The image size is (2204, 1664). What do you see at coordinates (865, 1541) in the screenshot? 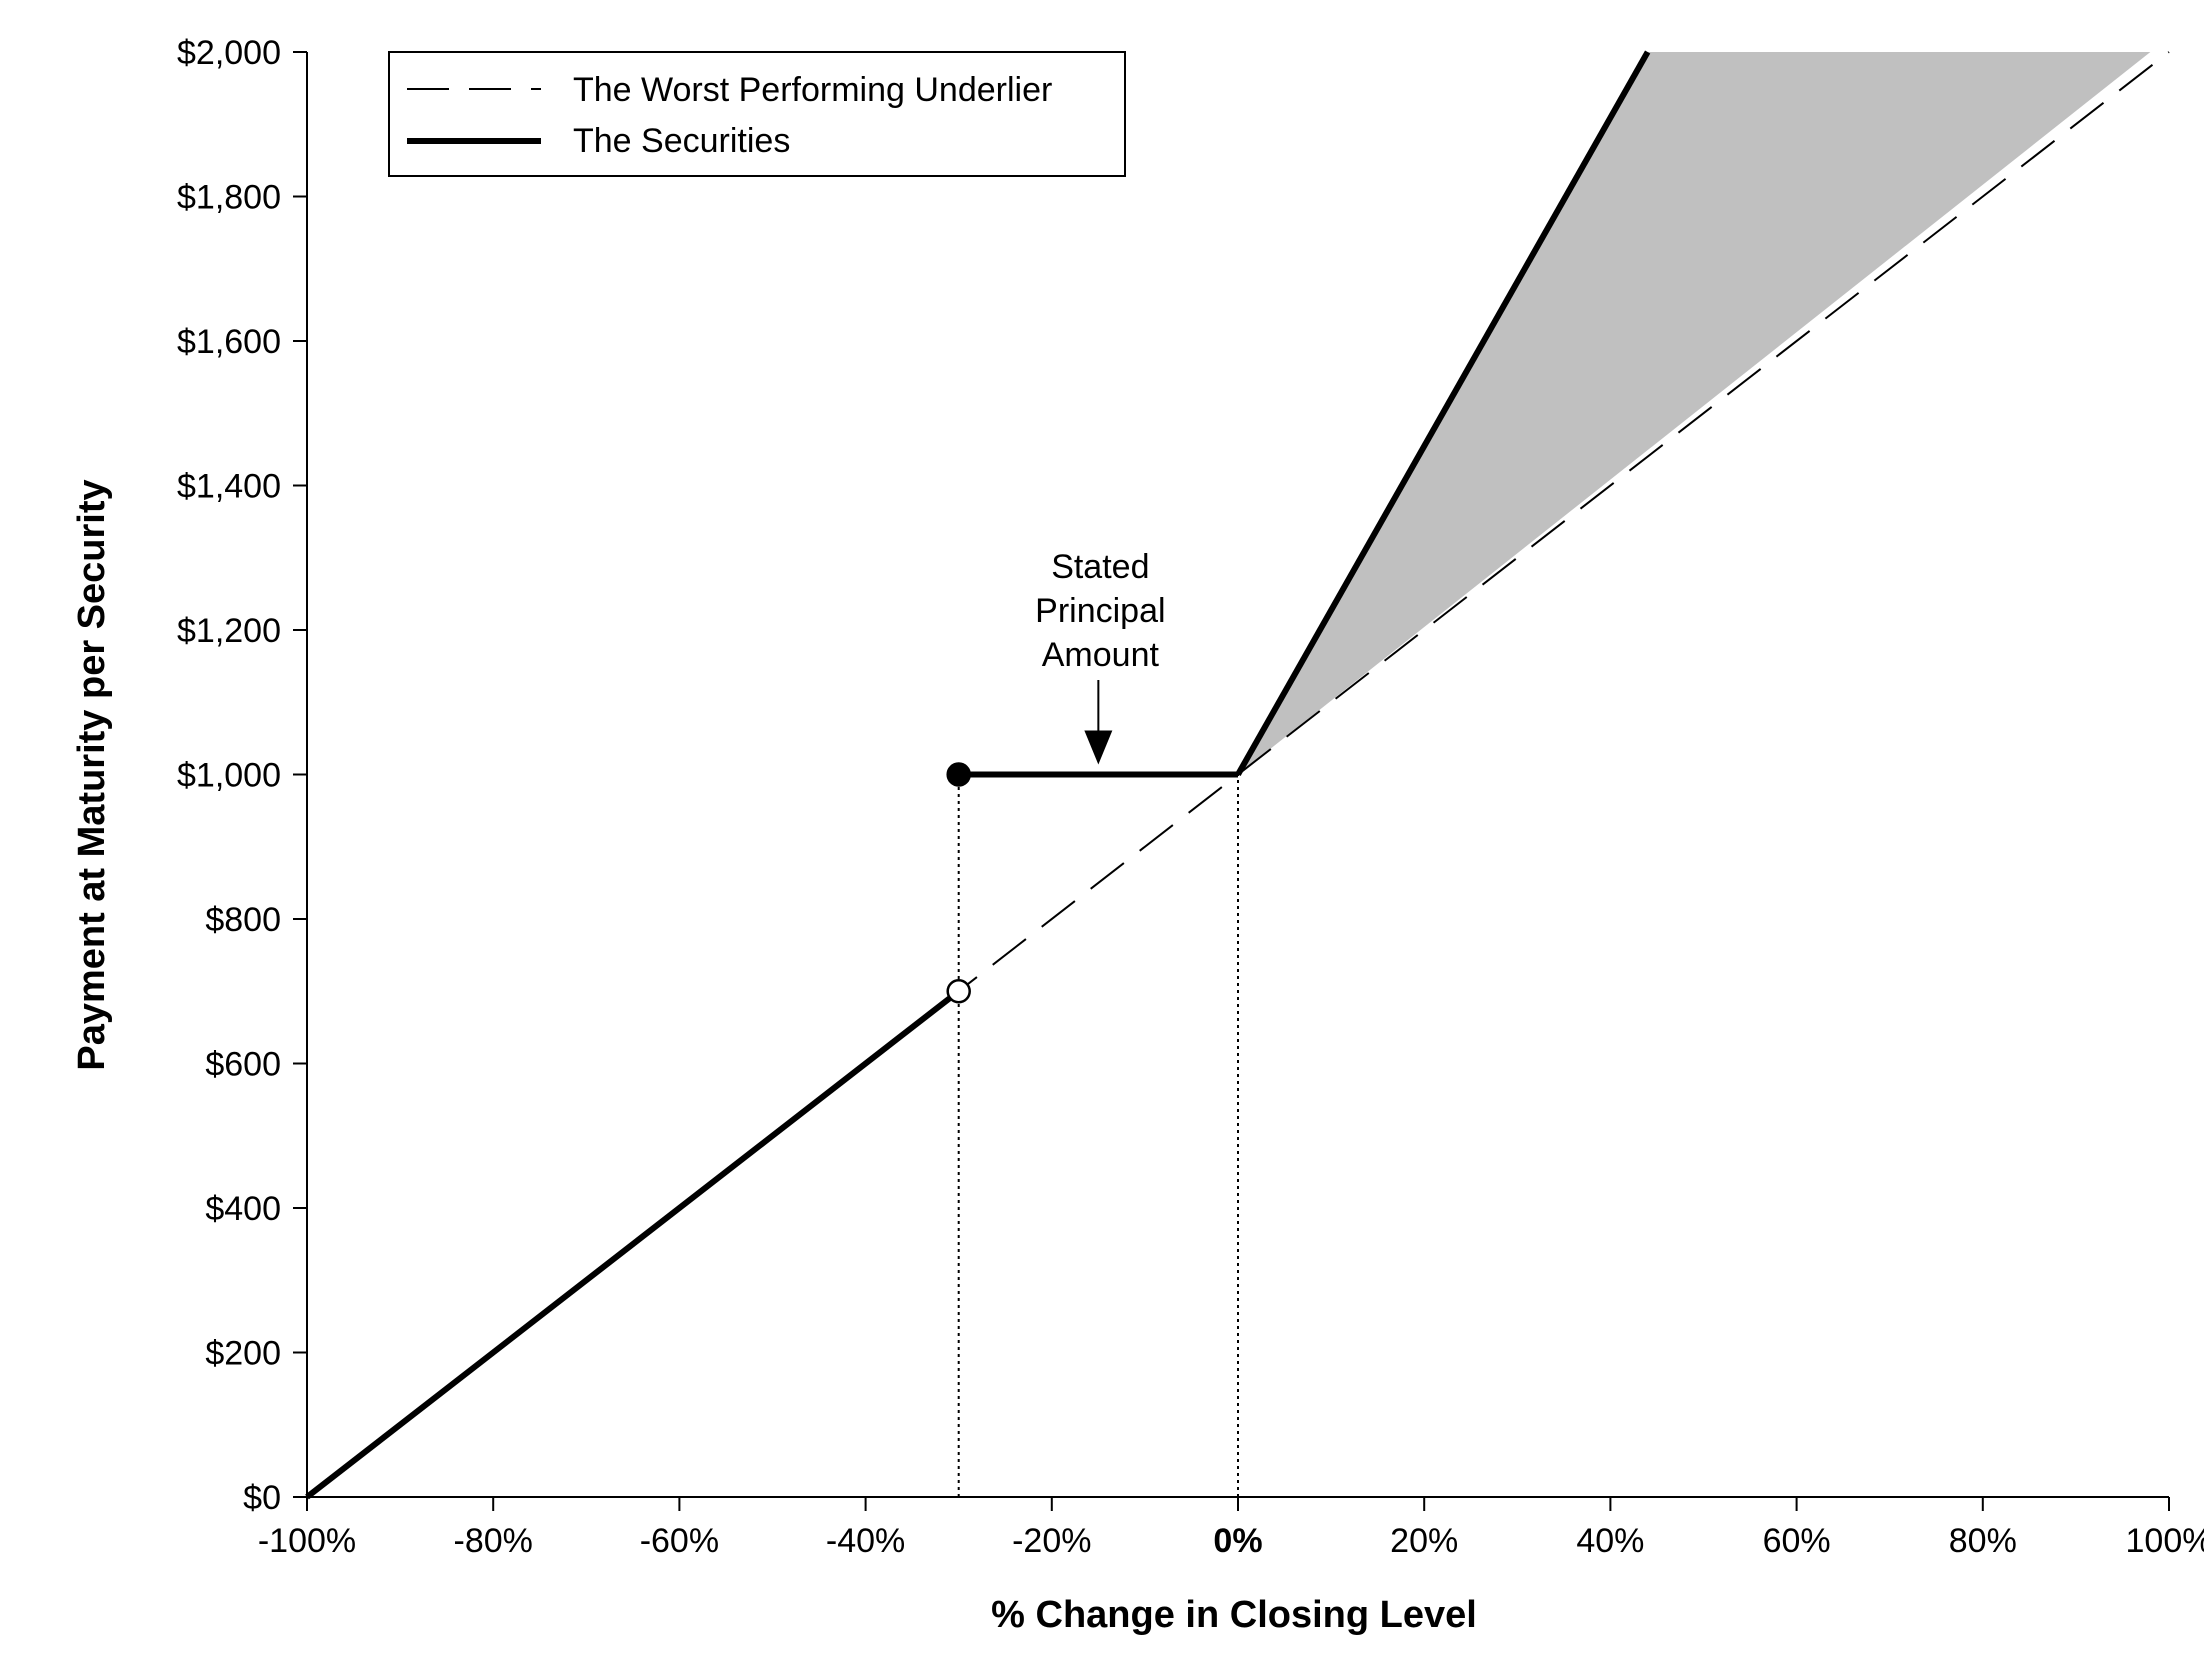
I see `x-tick-label: -40%` at bounding box center [865, 1541].